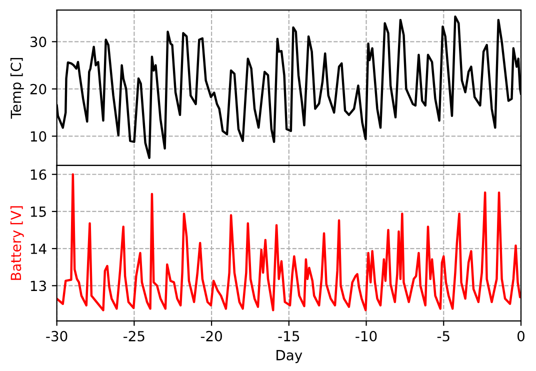 This screenshot has width=536, height=371. Describe the element at coordinates (134, 336) in the screenshot. I see `x-tick-label: -25` at that location.